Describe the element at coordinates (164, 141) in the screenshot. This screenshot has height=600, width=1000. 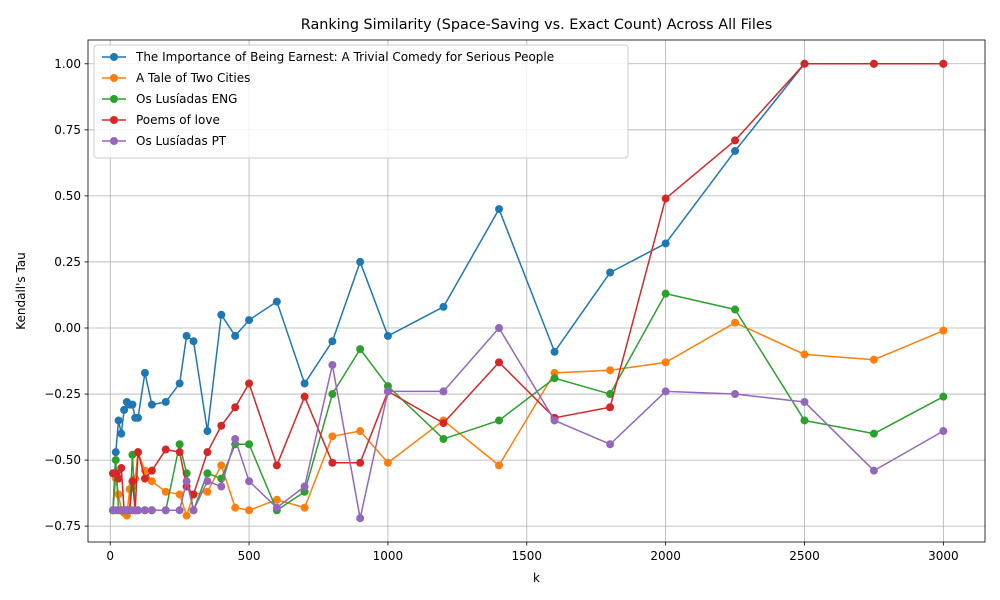
I see `legend-item: Os Lusíadas PT` at that location.